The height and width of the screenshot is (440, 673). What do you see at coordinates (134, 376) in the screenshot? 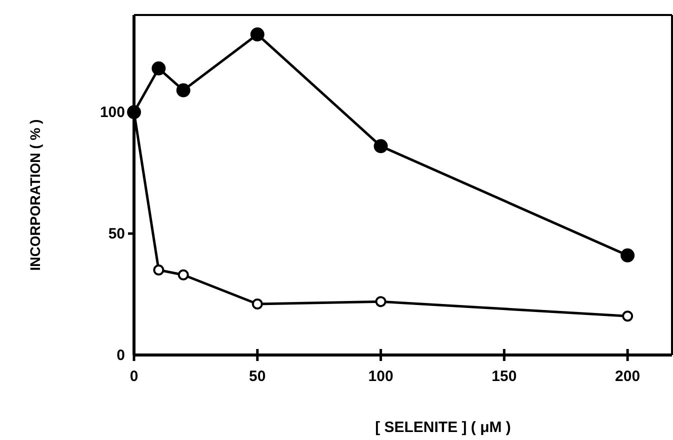
I see `x-tick-label: 0` at bounding box center [134, 376].